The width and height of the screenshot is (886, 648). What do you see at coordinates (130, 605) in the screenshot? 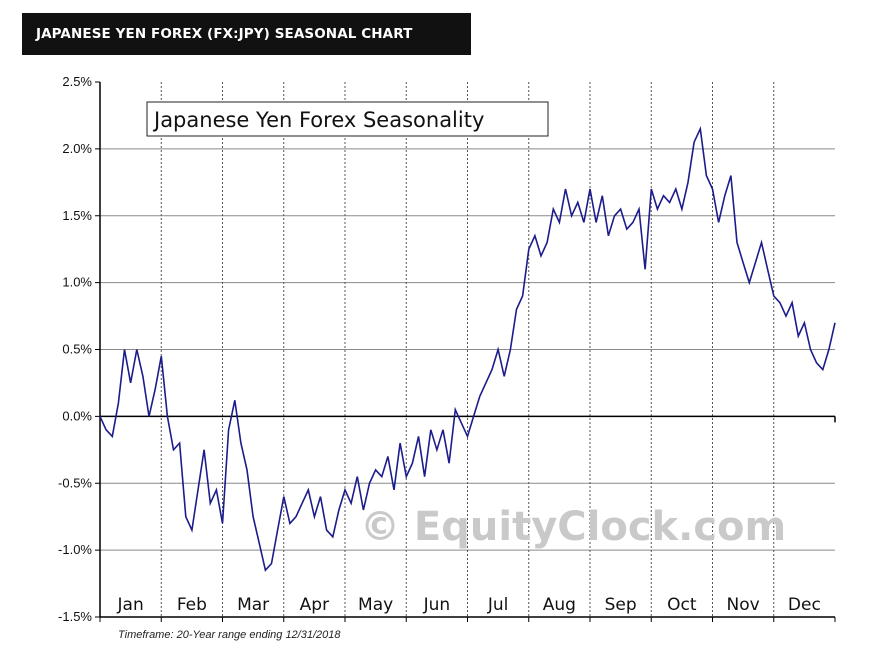
I see `x-tick-label: Jan` at bounding box center [130, 605].